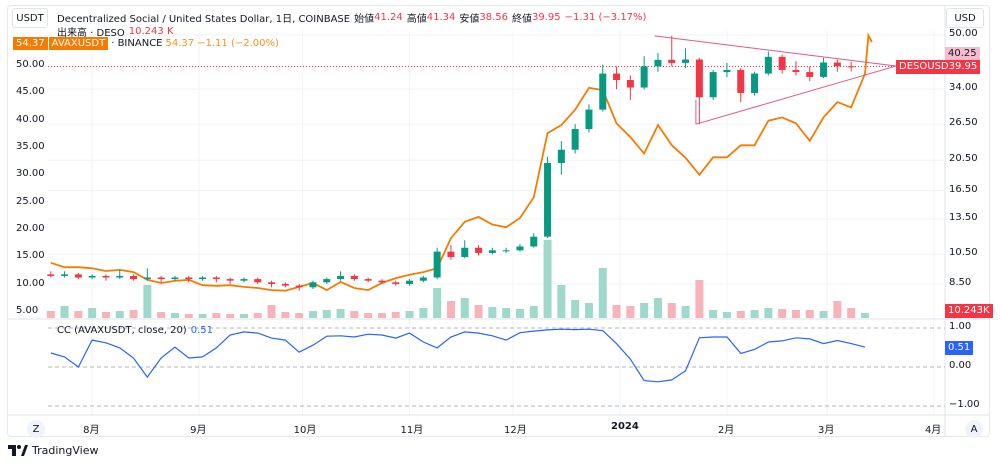  Describe the element at coordinates (962, 54) in the screenshot. I see `drawing-price-tag: 40.25` at that location.